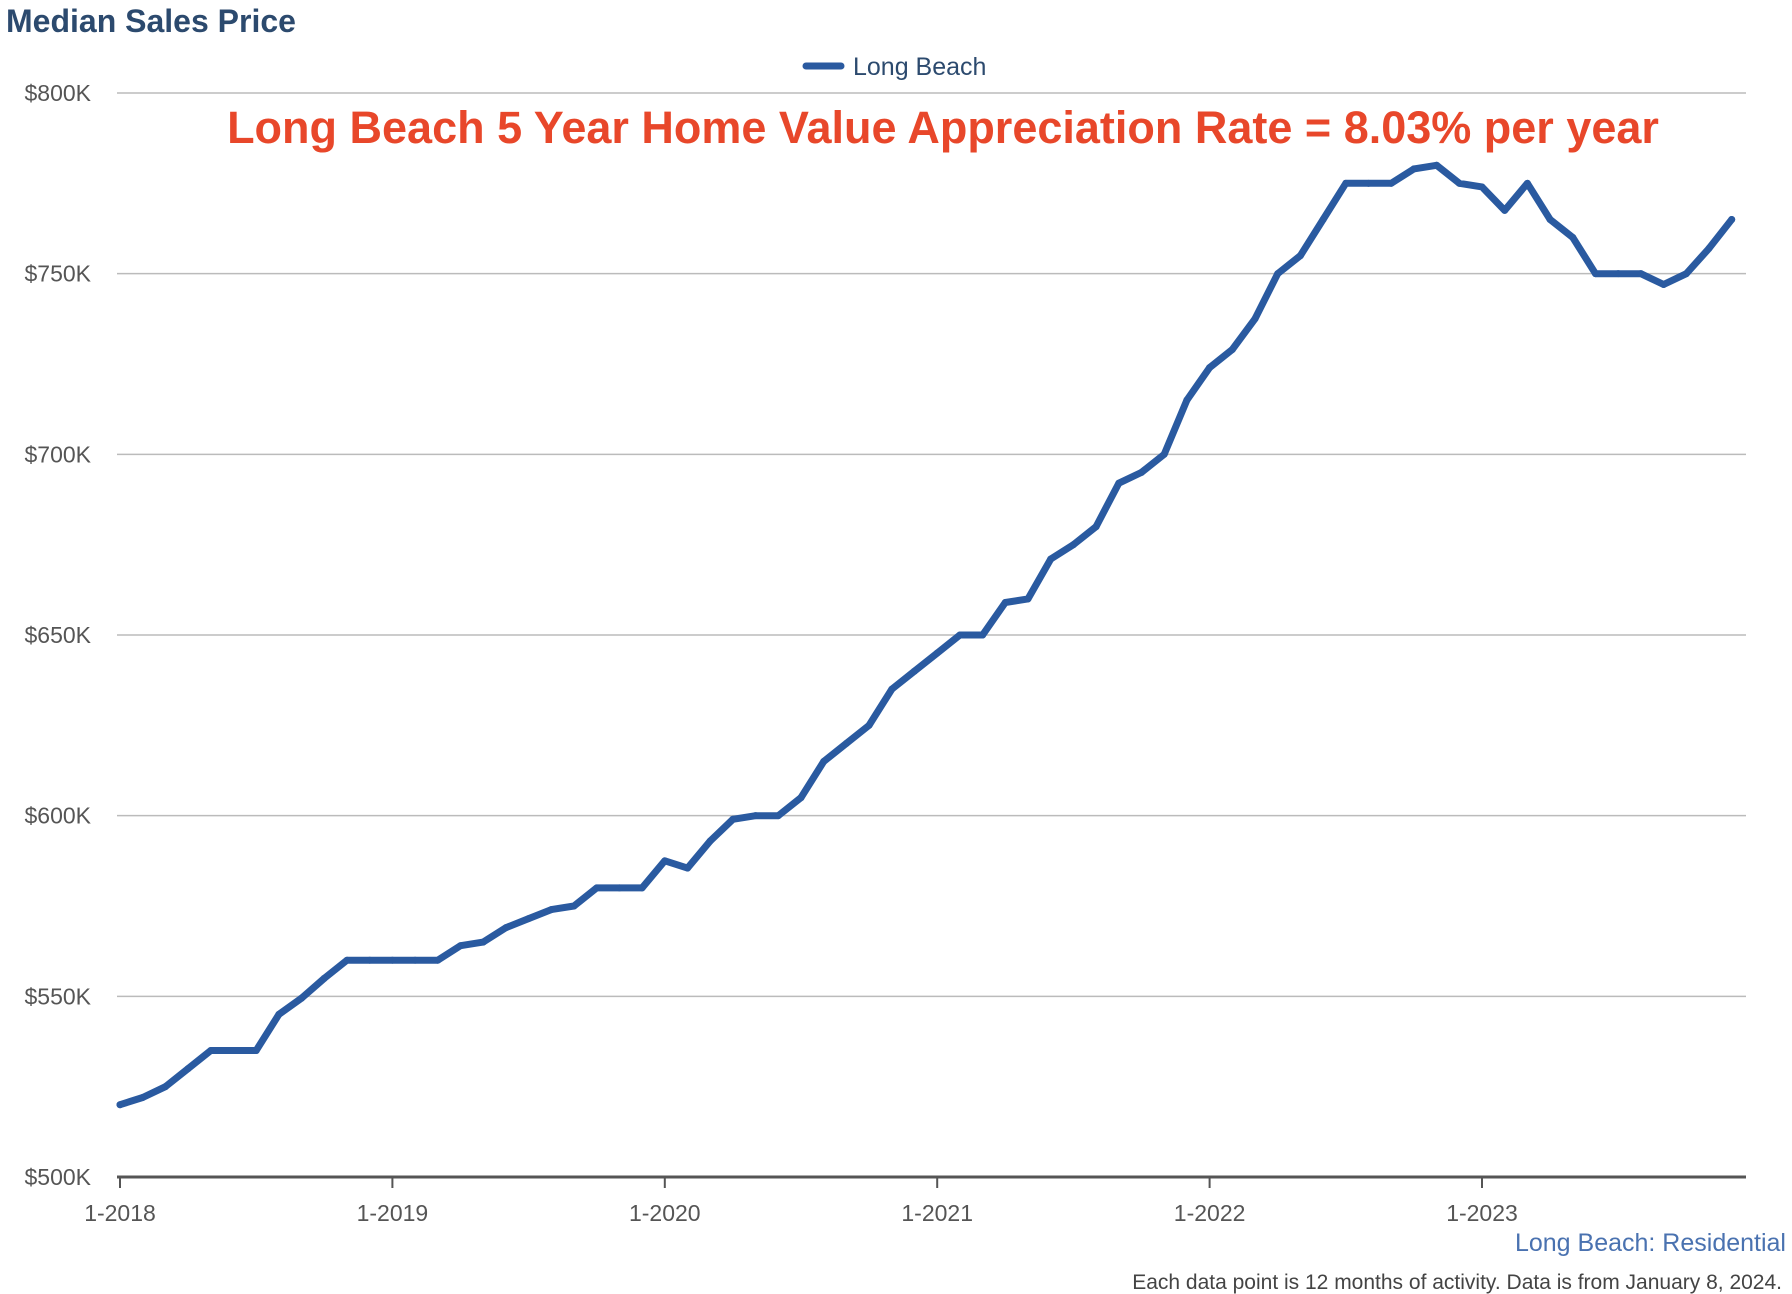 Image resolution: width=1792 pixels, height=1294 pixels. I want to click on y-tick-label: $700K, so click(57, 454).